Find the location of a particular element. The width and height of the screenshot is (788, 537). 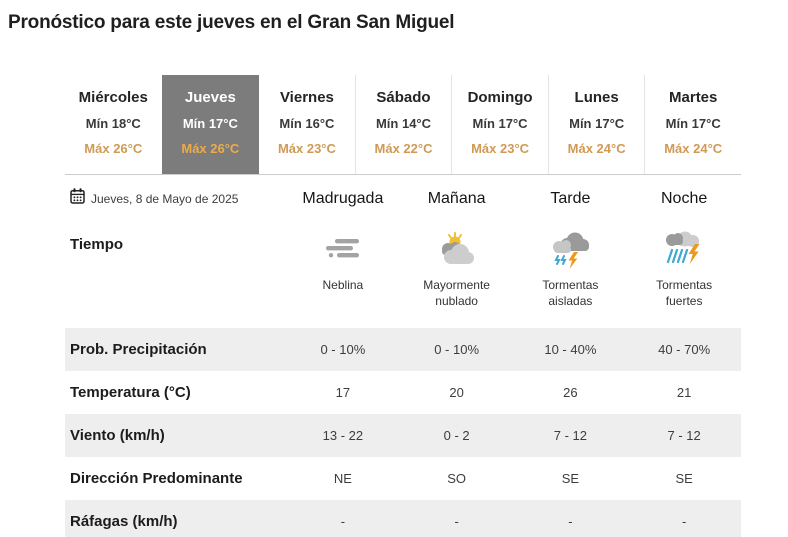

row-label: Temperatura (°C) is located at coordinates (130, 392).